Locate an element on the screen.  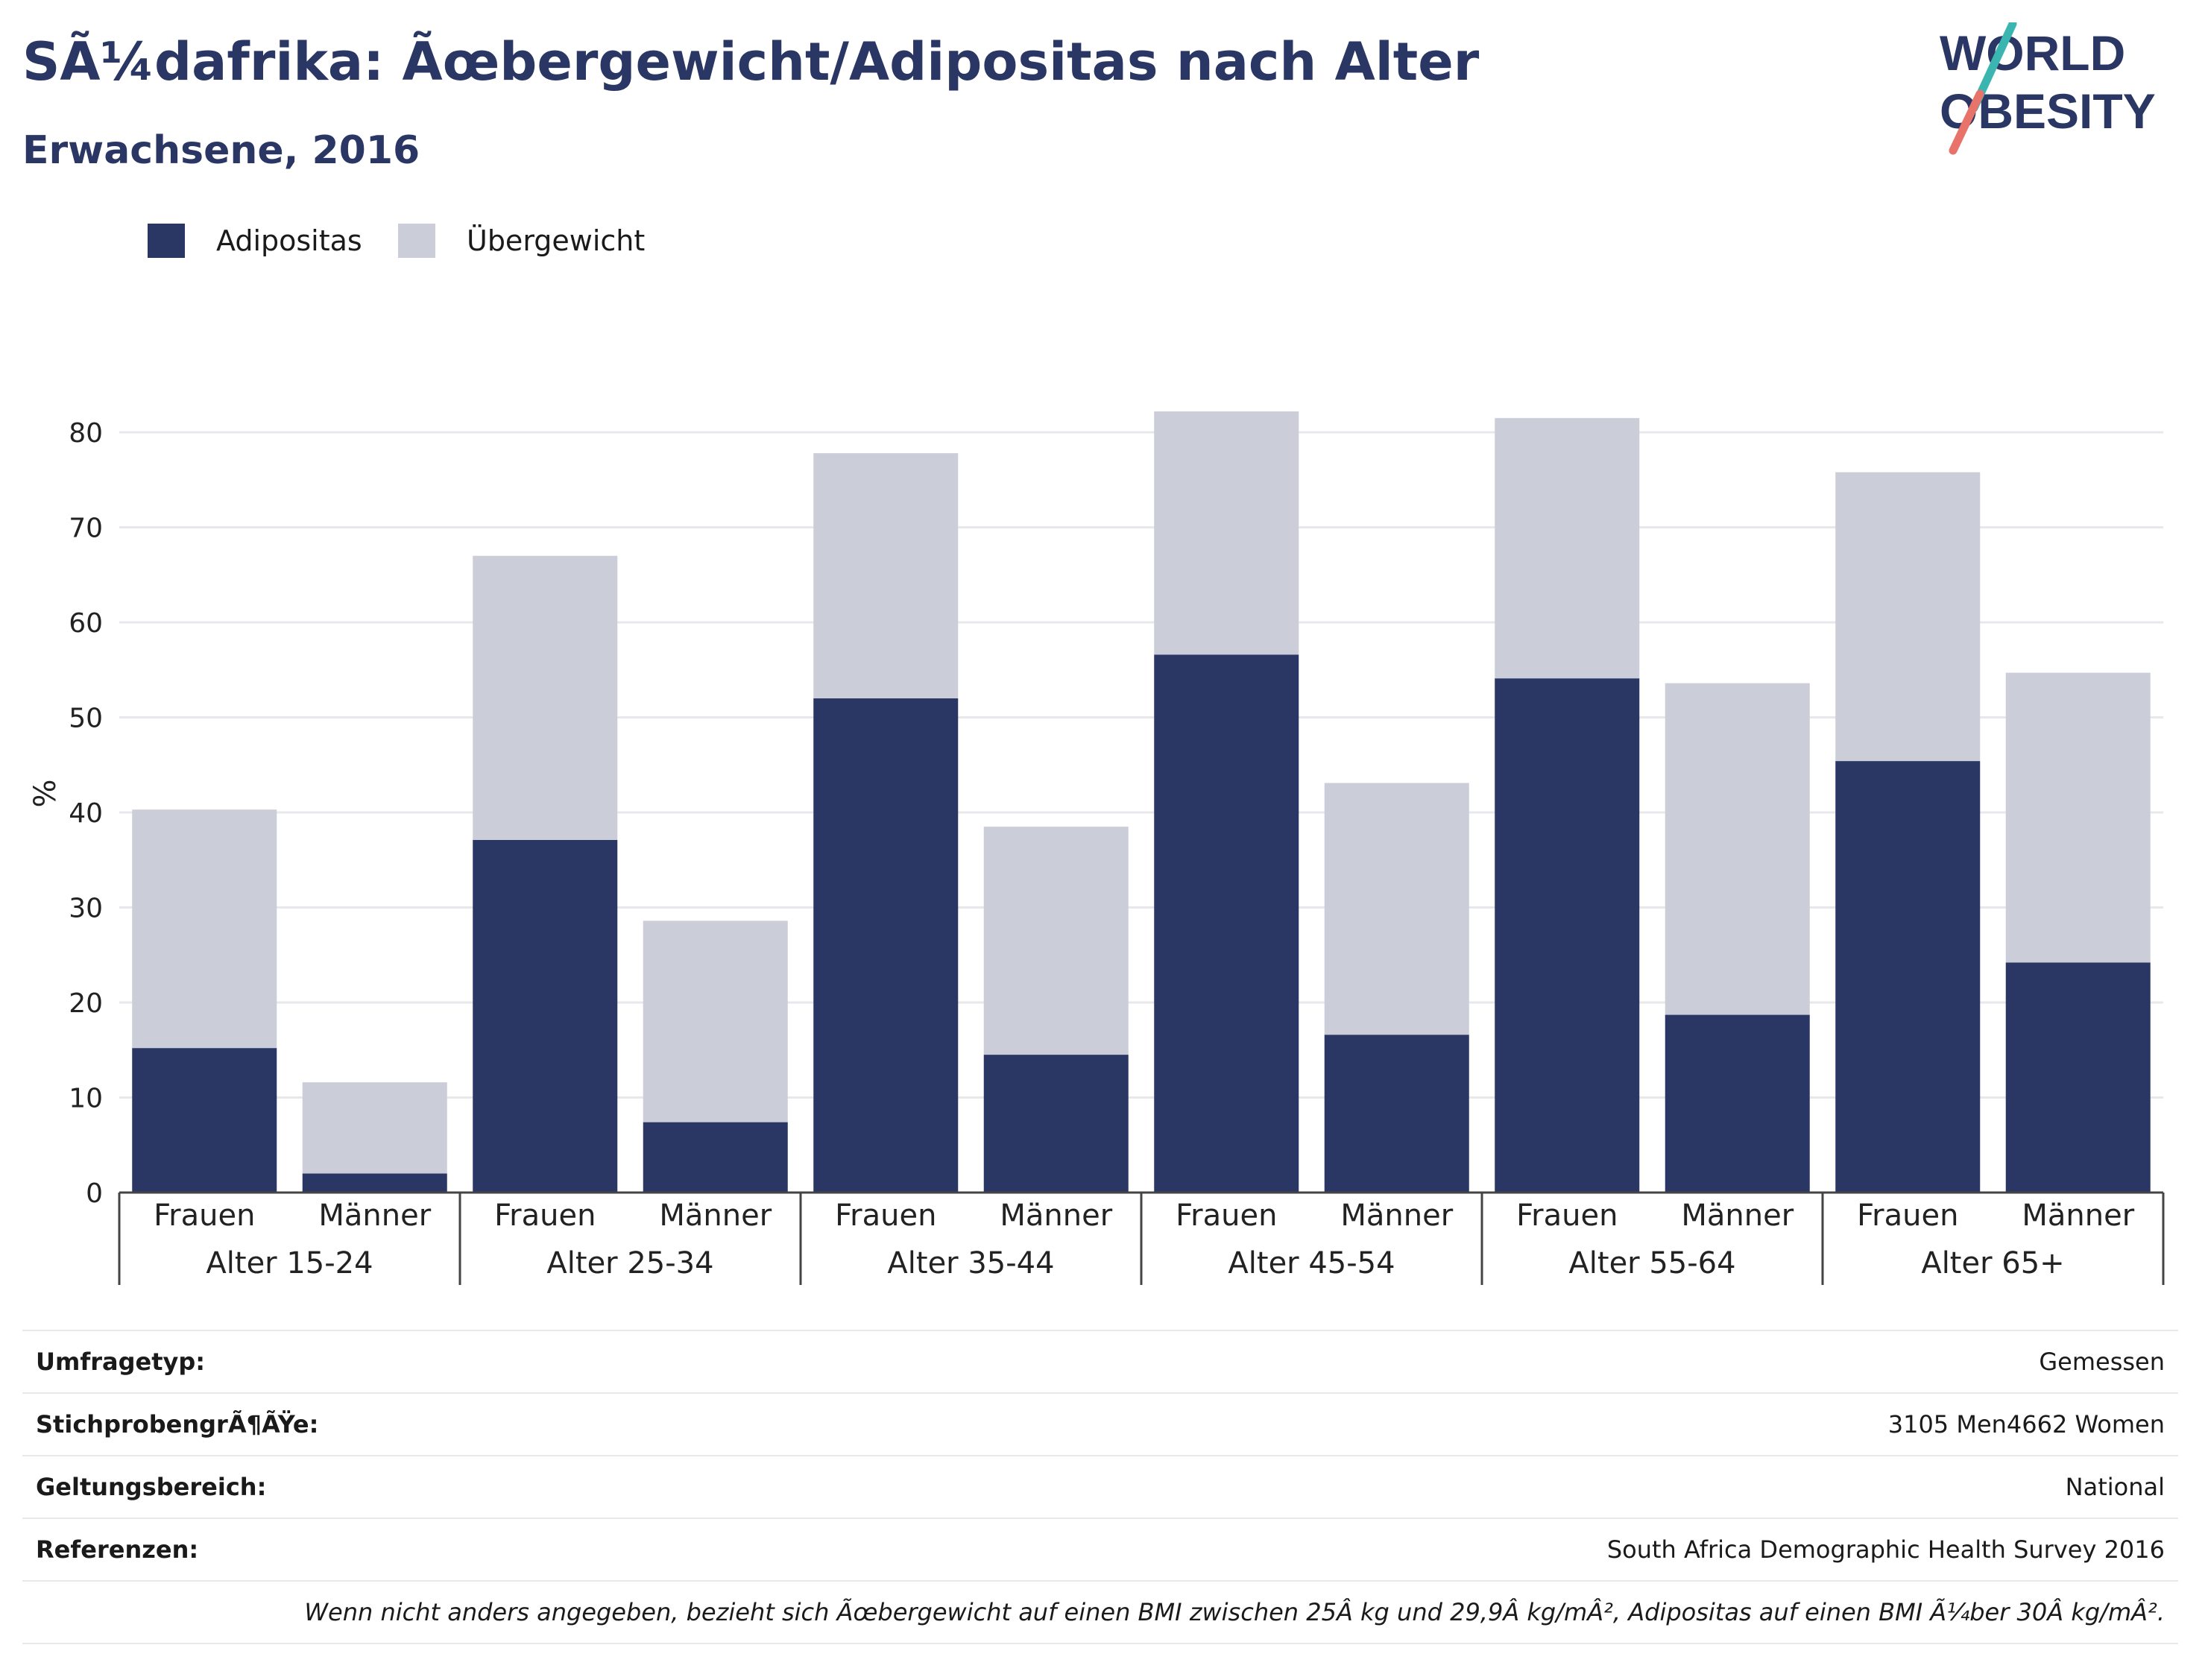
legend-swatch-adipositas is located at coordinates (166, 241).